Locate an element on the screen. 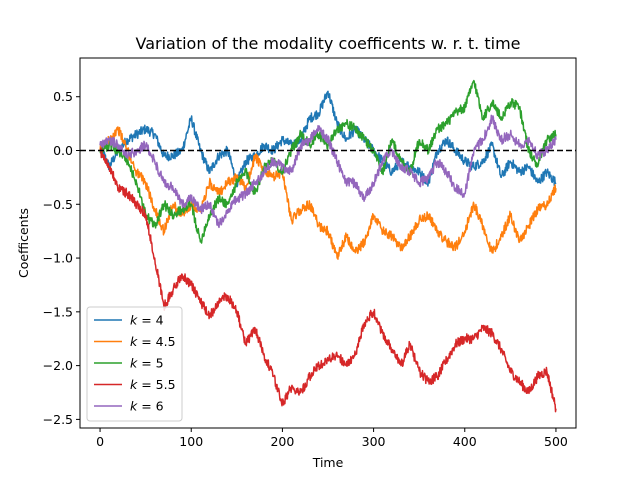 The height and width of the screenshot is (480, 640). y-tick-label: −1.0 is located at coordinates (58, 258).